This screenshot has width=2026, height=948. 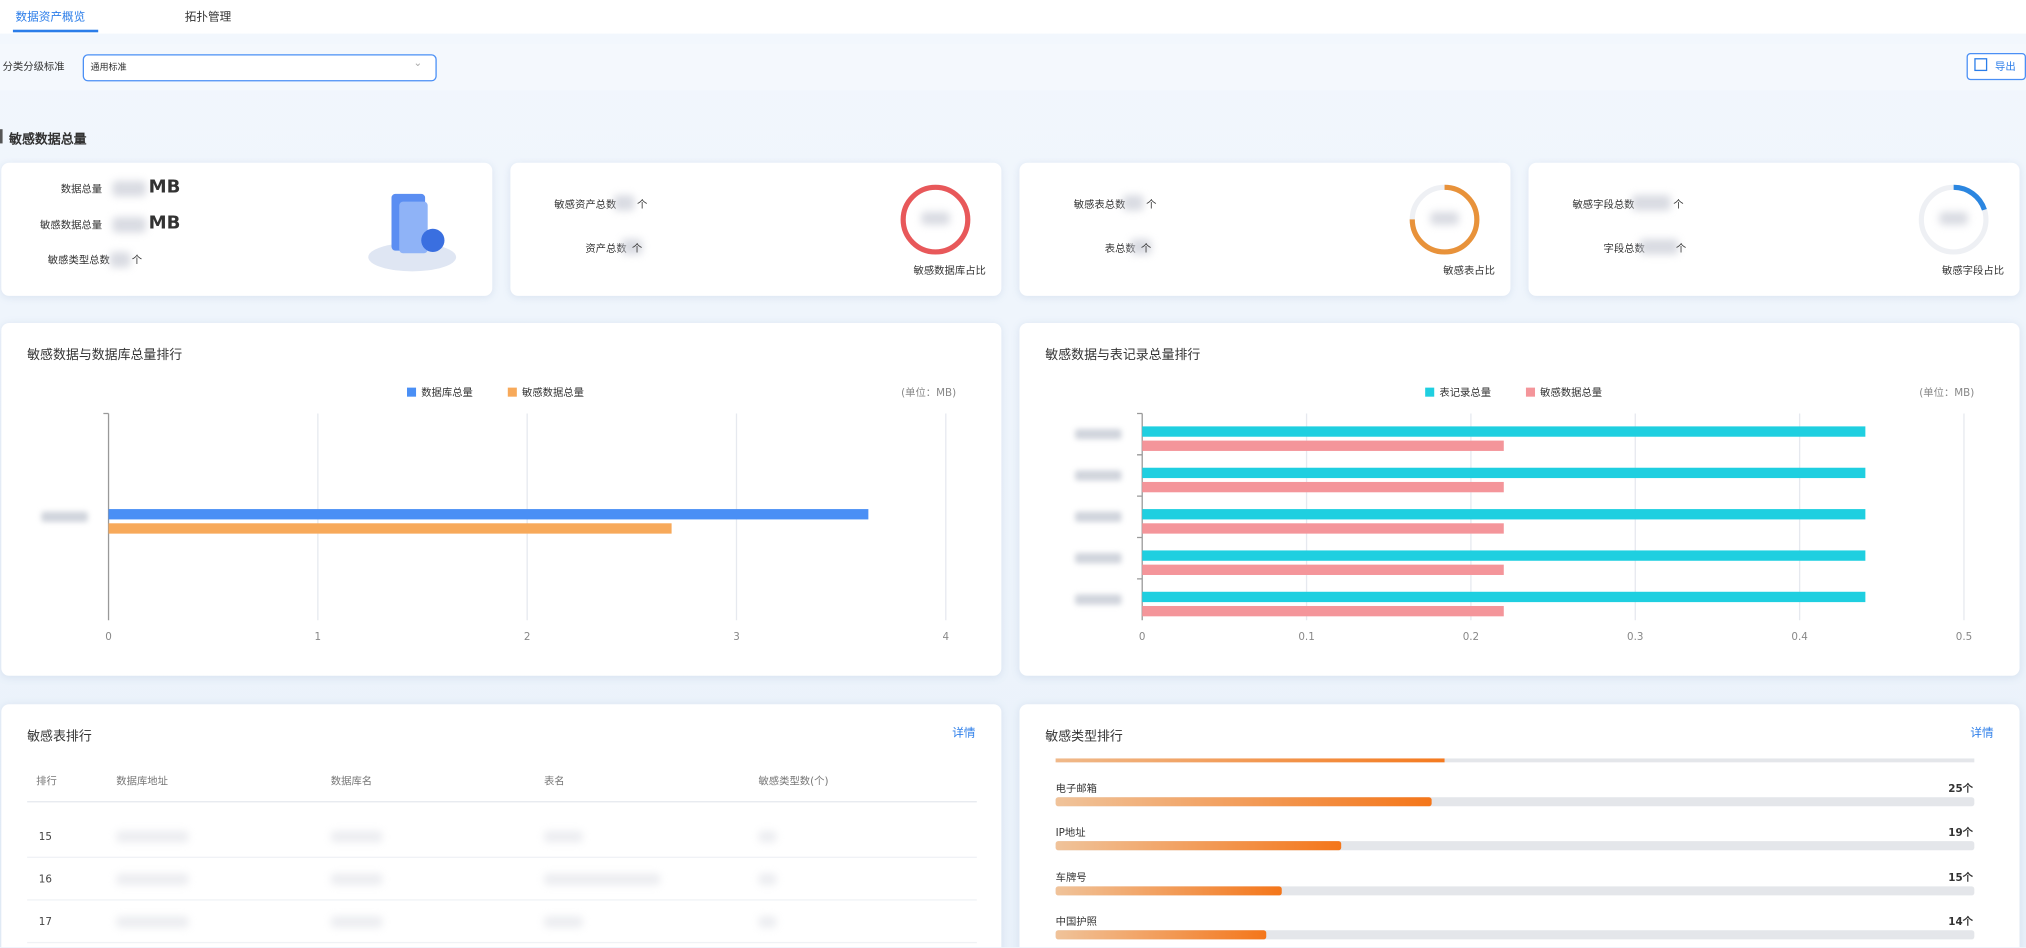 I want to click on x-tick-label: 0.5, so click(x=1964, y=637).